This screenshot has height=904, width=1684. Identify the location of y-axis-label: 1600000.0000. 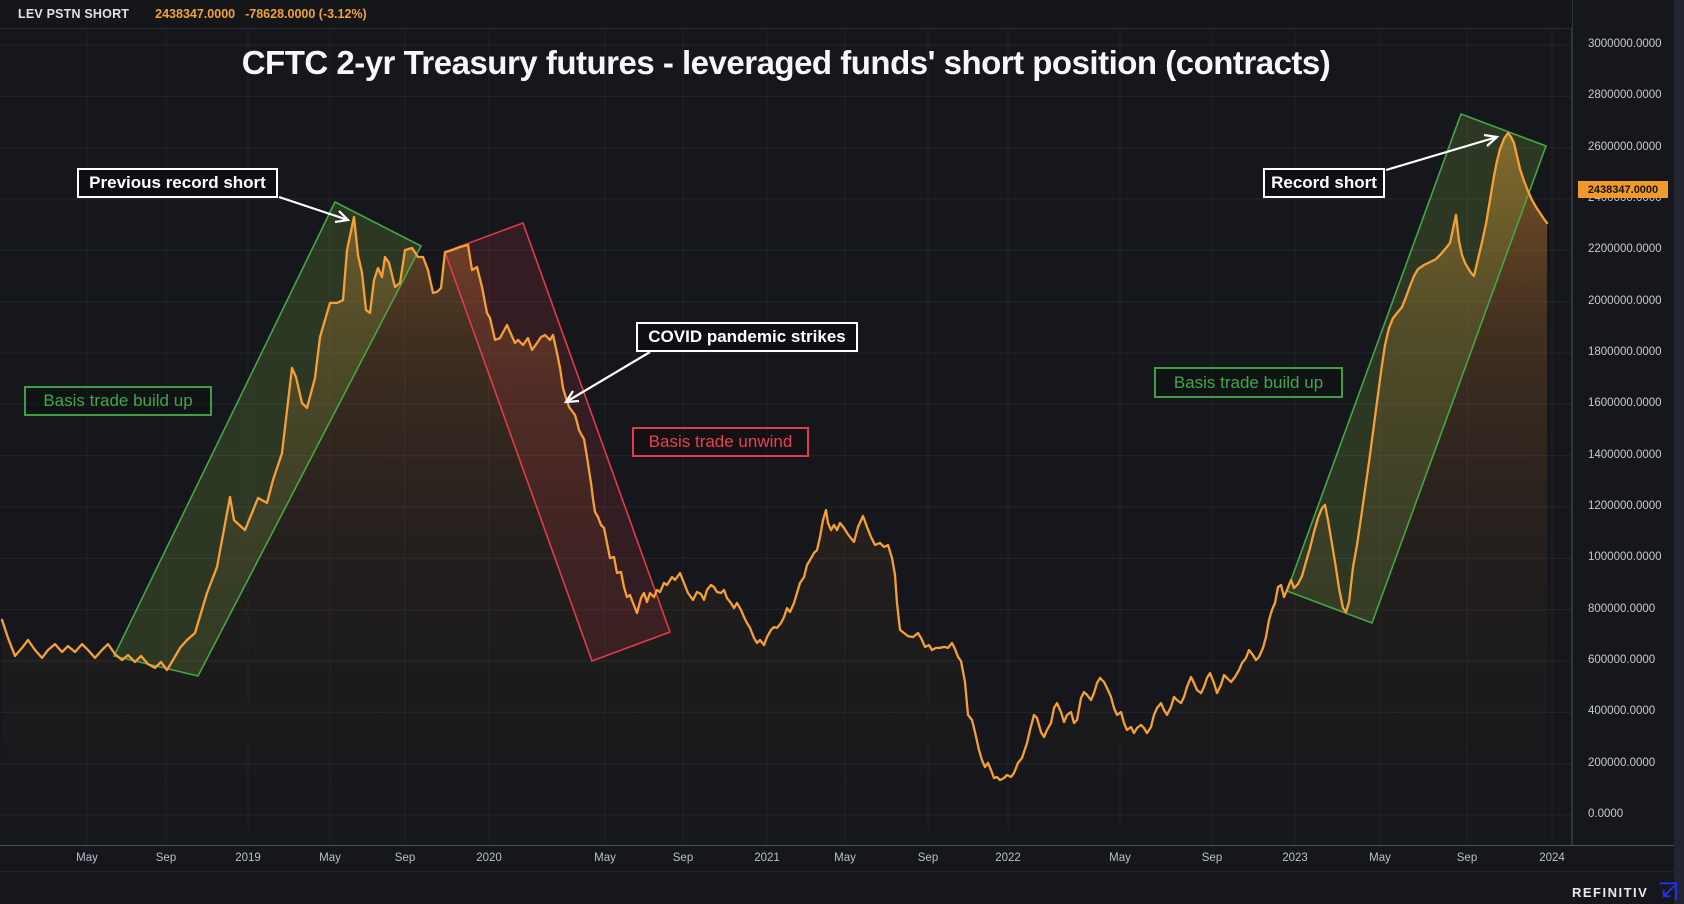
(1625, 403).